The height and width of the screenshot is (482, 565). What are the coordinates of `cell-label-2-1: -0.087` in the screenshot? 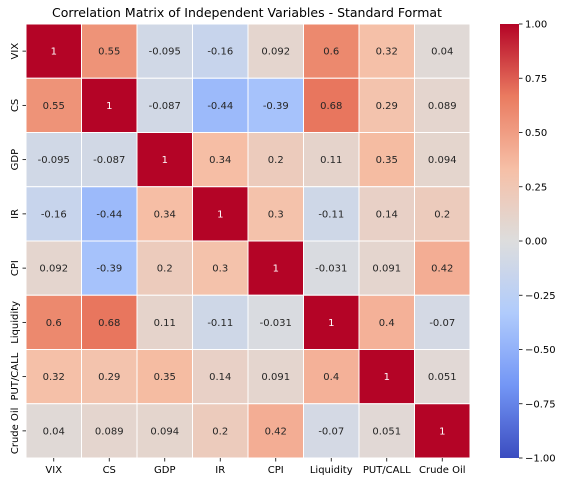 It's located at (109, 160).